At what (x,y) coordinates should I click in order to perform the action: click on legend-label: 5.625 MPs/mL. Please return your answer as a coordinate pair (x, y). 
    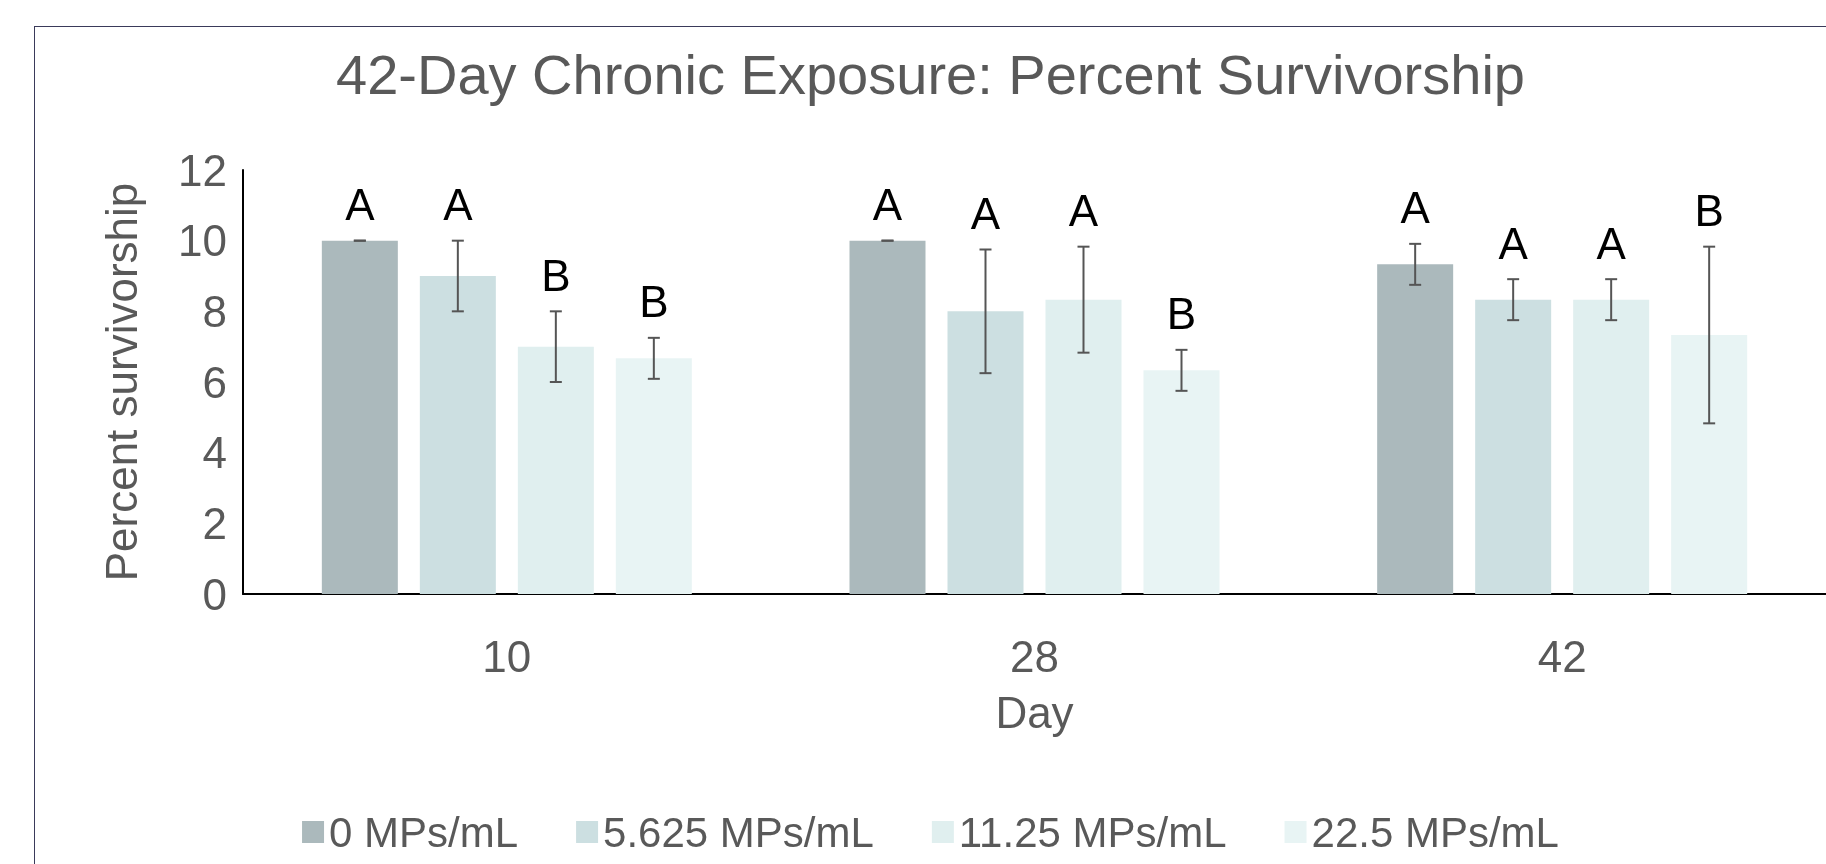
    Looking at the image, I should click on (738, 832).